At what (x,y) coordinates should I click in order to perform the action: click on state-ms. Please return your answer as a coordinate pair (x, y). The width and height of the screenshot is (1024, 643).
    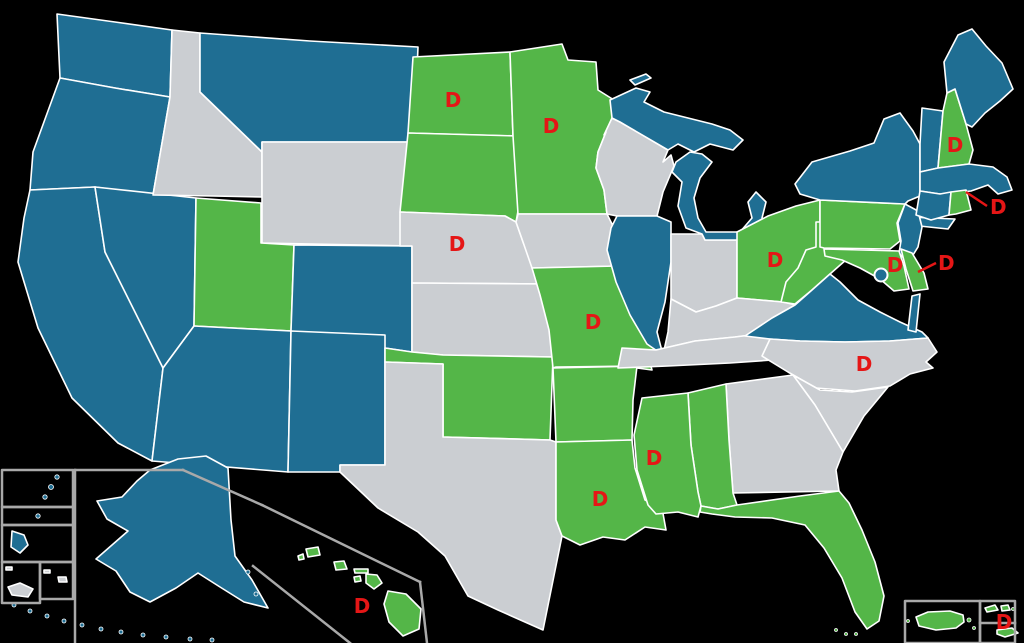
    Looking at the image, I should click on (667, 455).